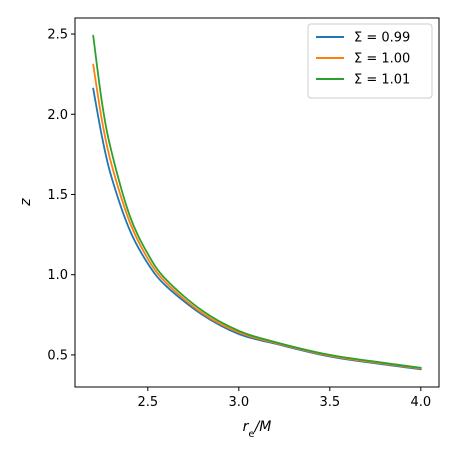 The width and height of the screenshot is (456, 456). What do you see at coordinates (147, 402) in the screenshot?
I see `x-tick-label: 2.5` at bounding box center [147, 402].